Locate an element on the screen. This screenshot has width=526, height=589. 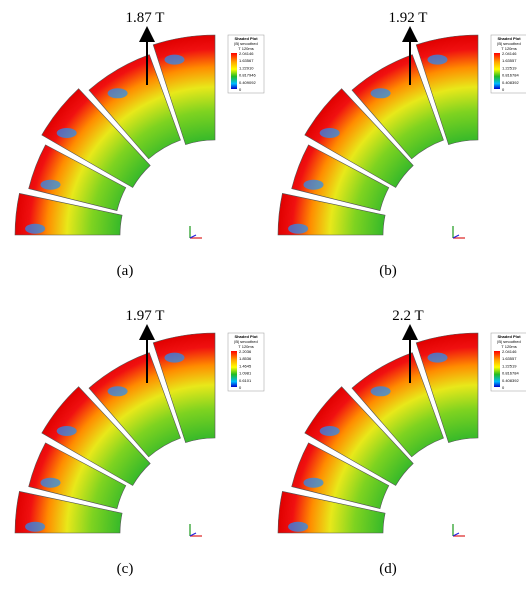
legend-value: 0.409092 is located at coordinates (247, 82).